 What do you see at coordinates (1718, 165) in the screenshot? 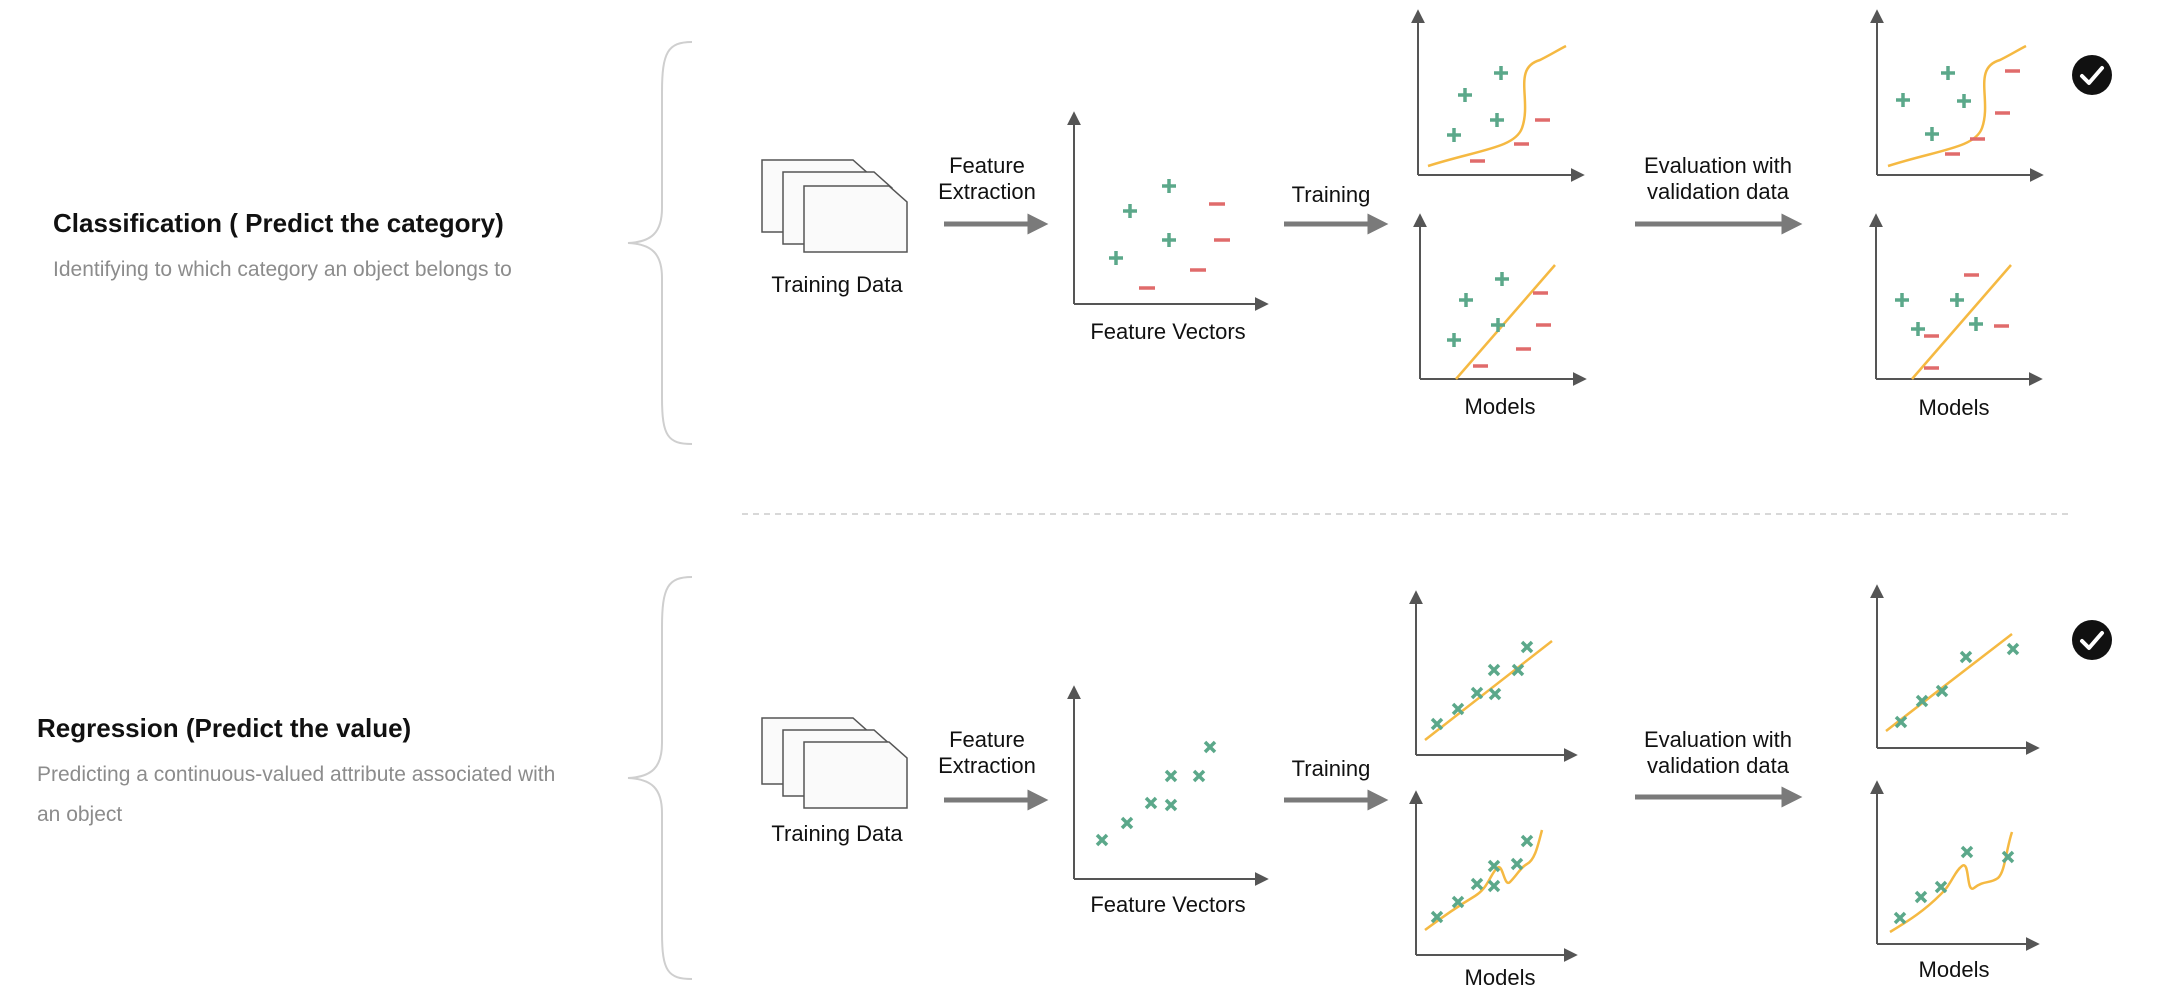
I see `classification-evaluation-label-1: Evaluation with` at bounding box center [1718, 165].